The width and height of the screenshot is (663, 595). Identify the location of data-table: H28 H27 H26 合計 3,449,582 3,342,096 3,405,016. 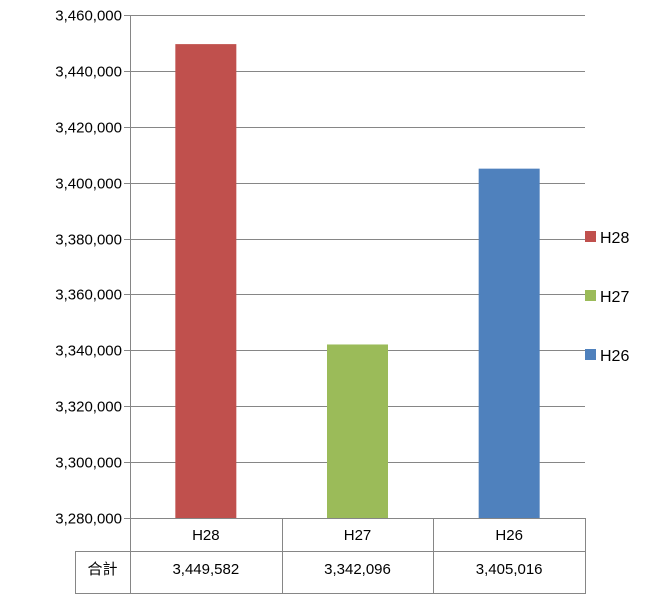
(330, 556).